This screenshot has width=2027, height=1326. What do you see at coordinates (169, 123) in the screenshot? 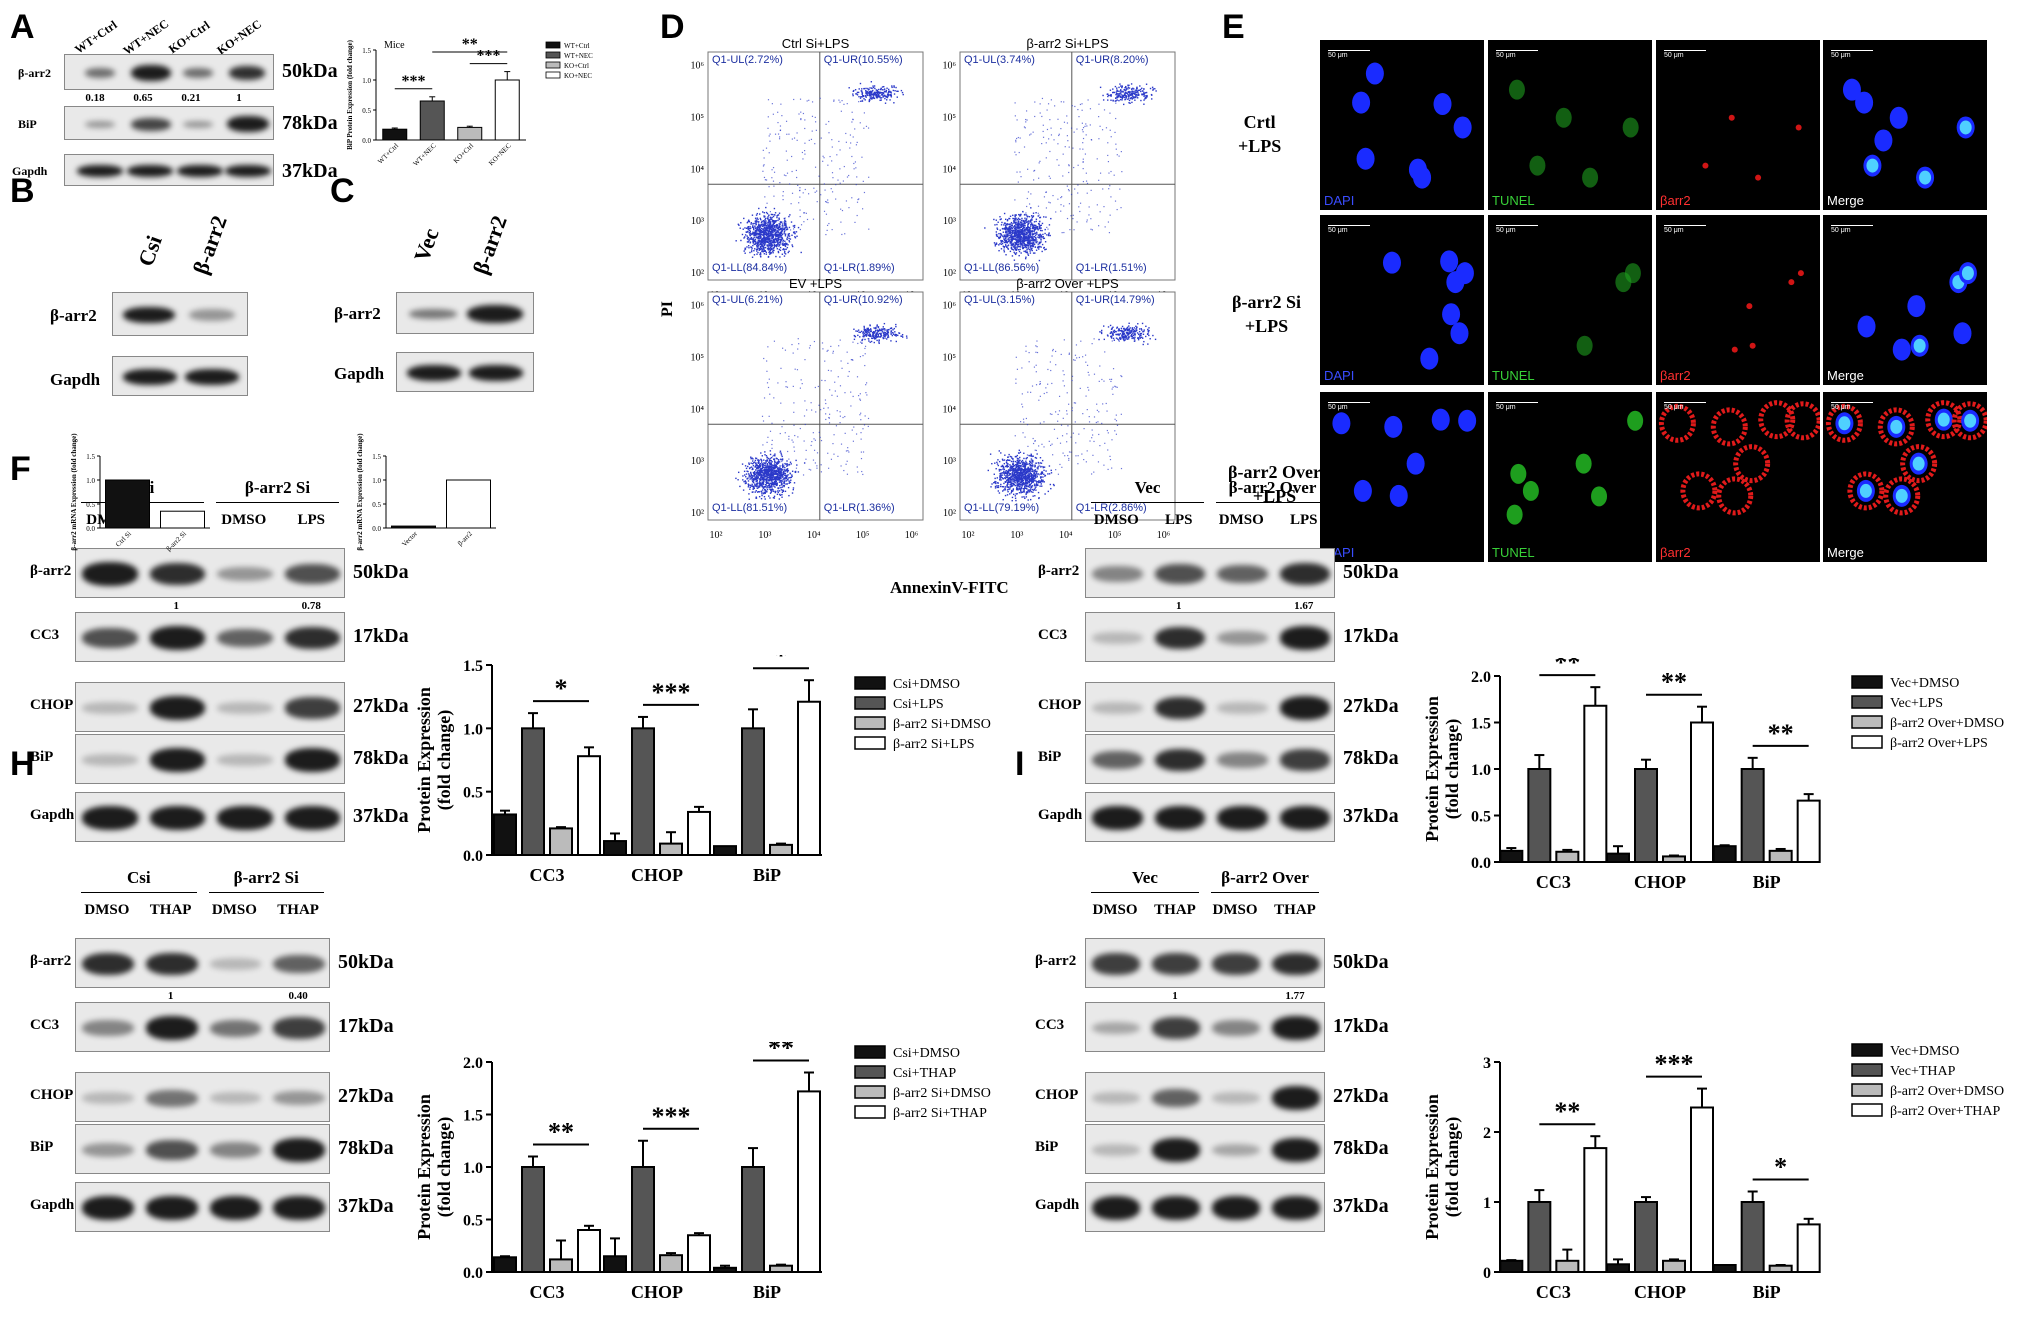
I see `blot-strip` at bounding box center [169, 123].